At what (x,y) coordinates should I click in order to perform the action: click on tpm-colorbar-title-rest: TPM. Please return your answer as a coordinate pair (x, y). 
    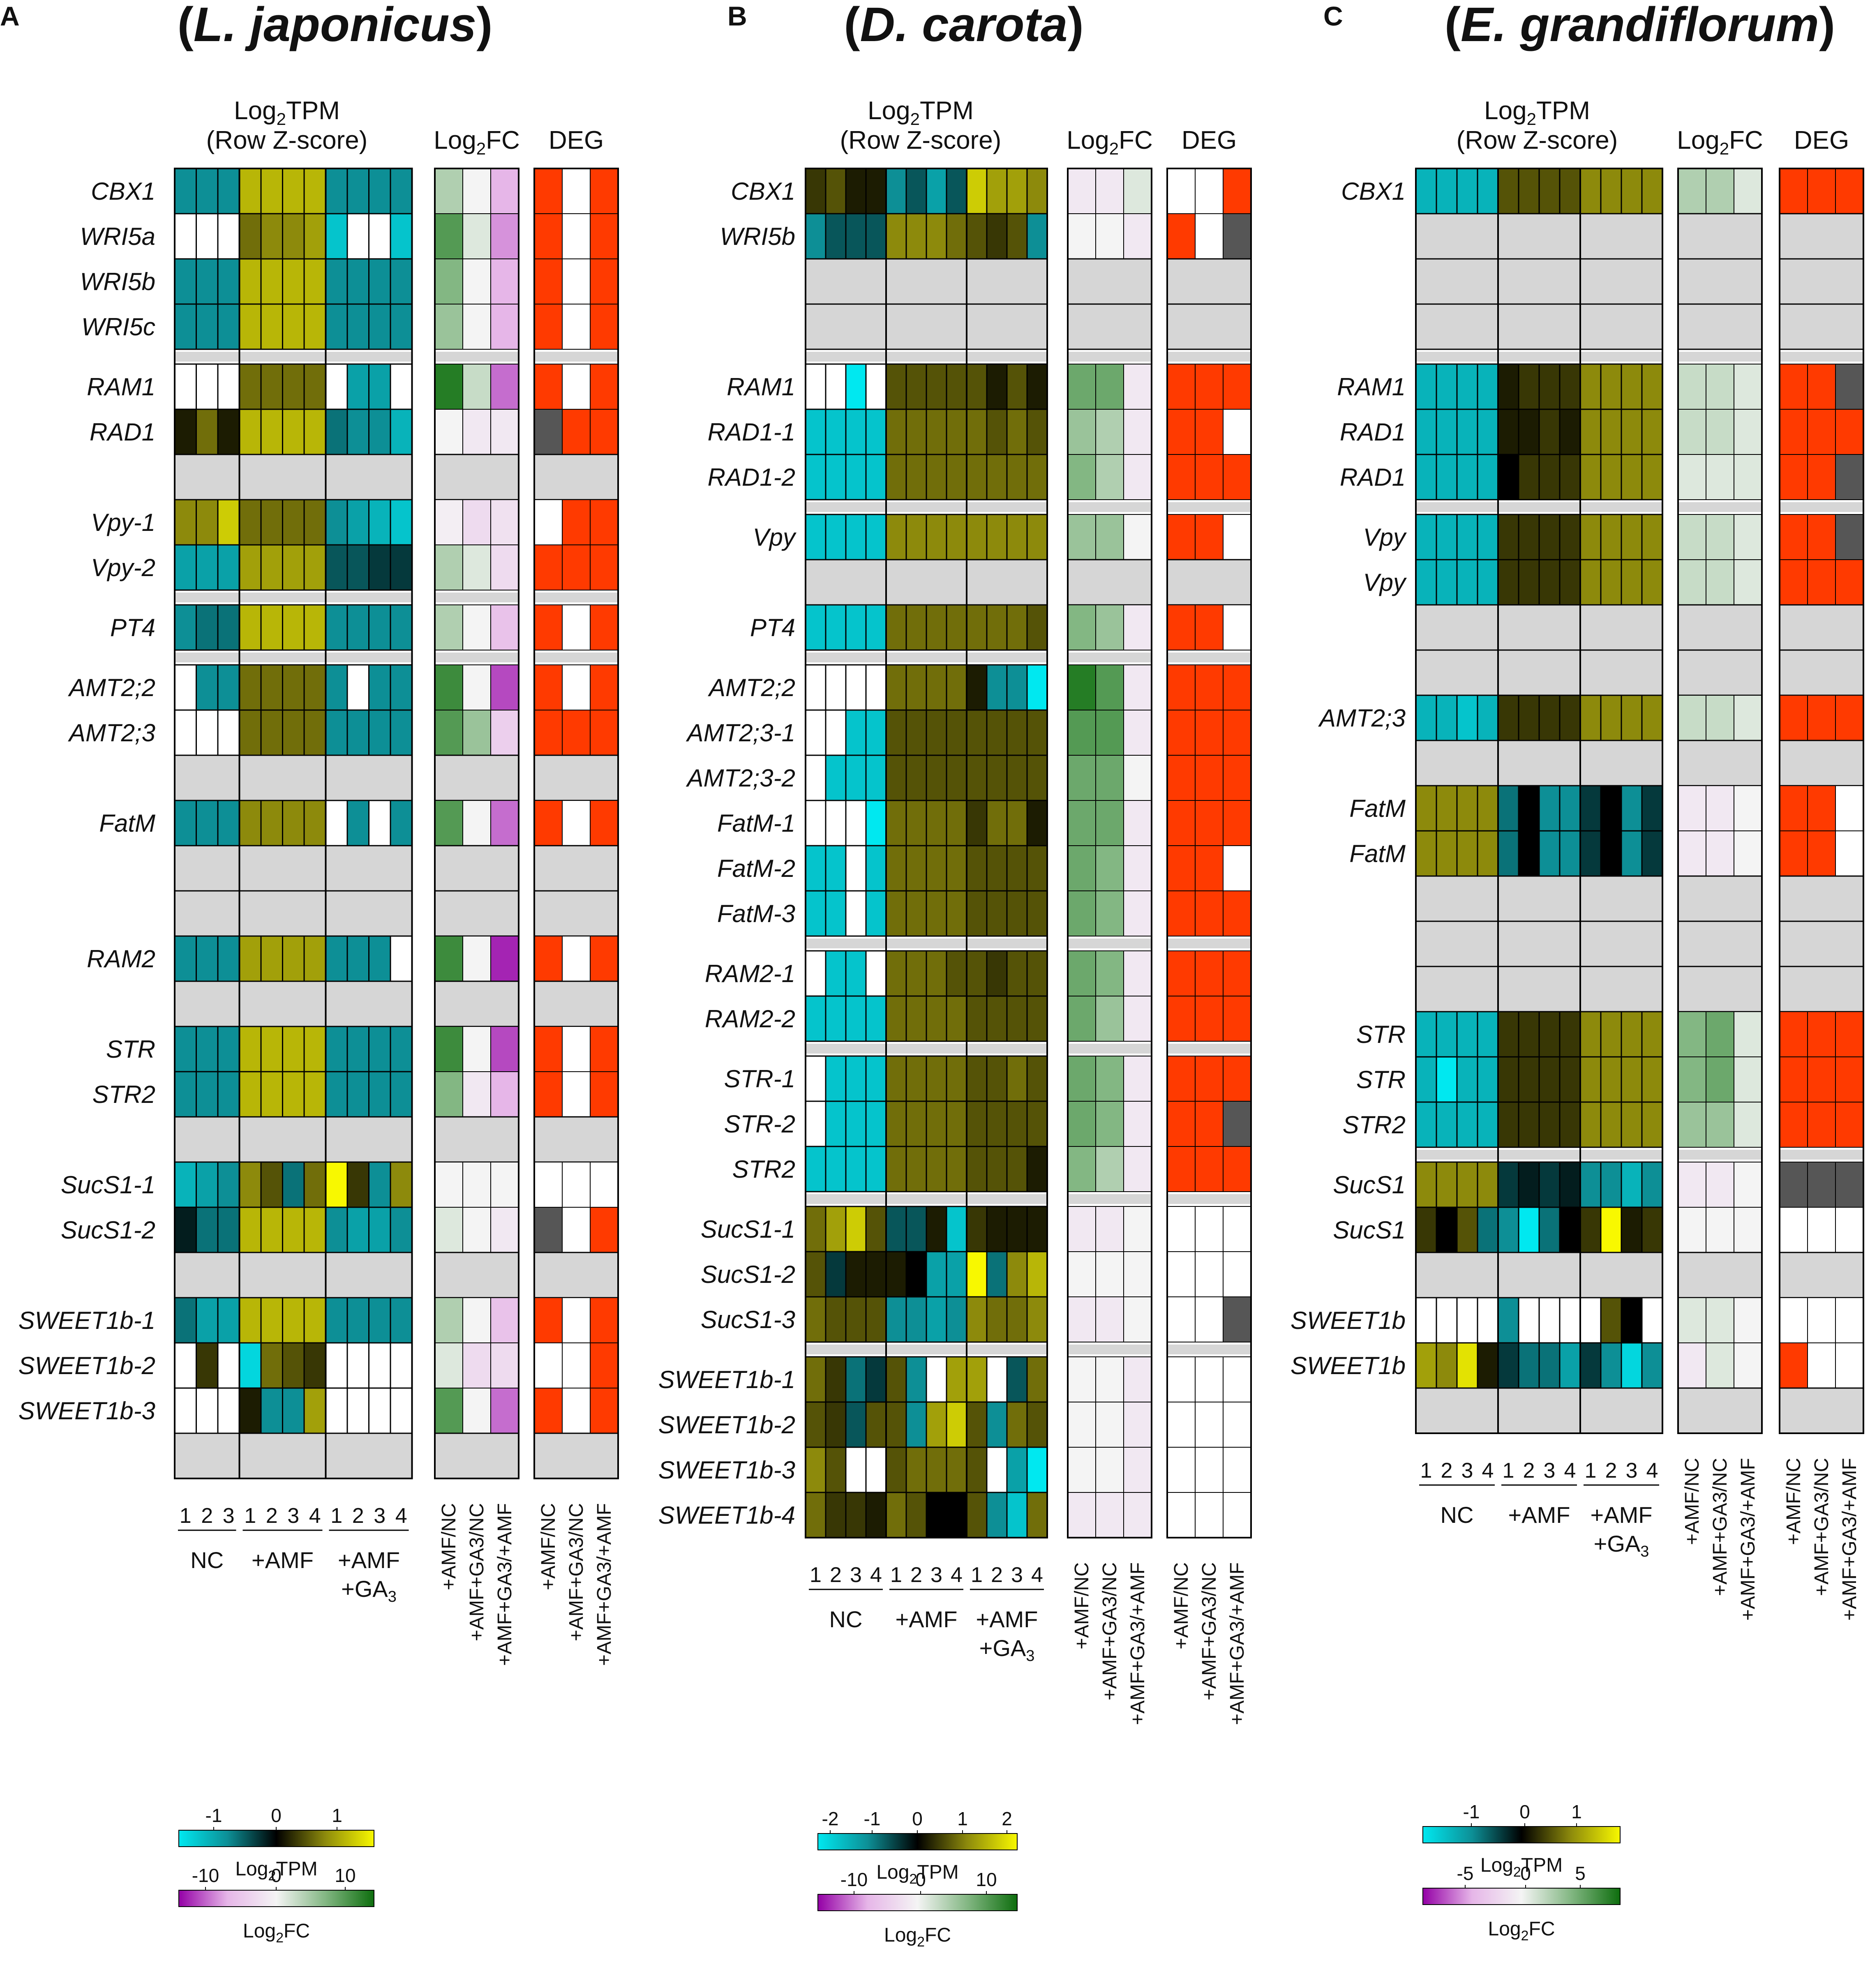
    Looking at the image, I should click on (1542, 1865).